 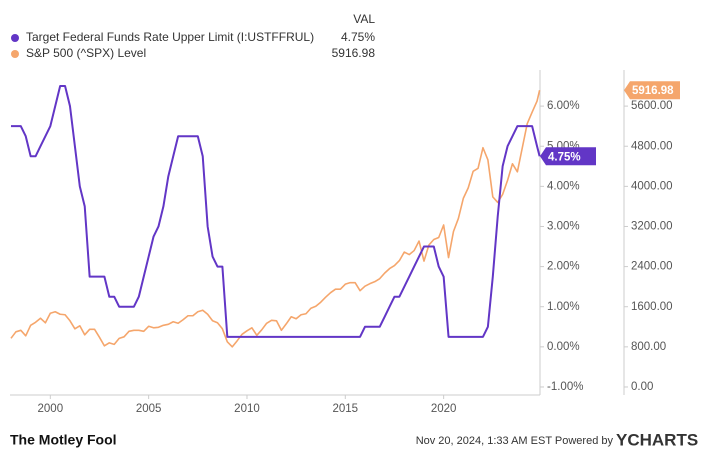 What do you see at coordinates (565, 387) in the screenshot?
I see `y-tick-label: -1.00%` at bounding box center [565, 387].